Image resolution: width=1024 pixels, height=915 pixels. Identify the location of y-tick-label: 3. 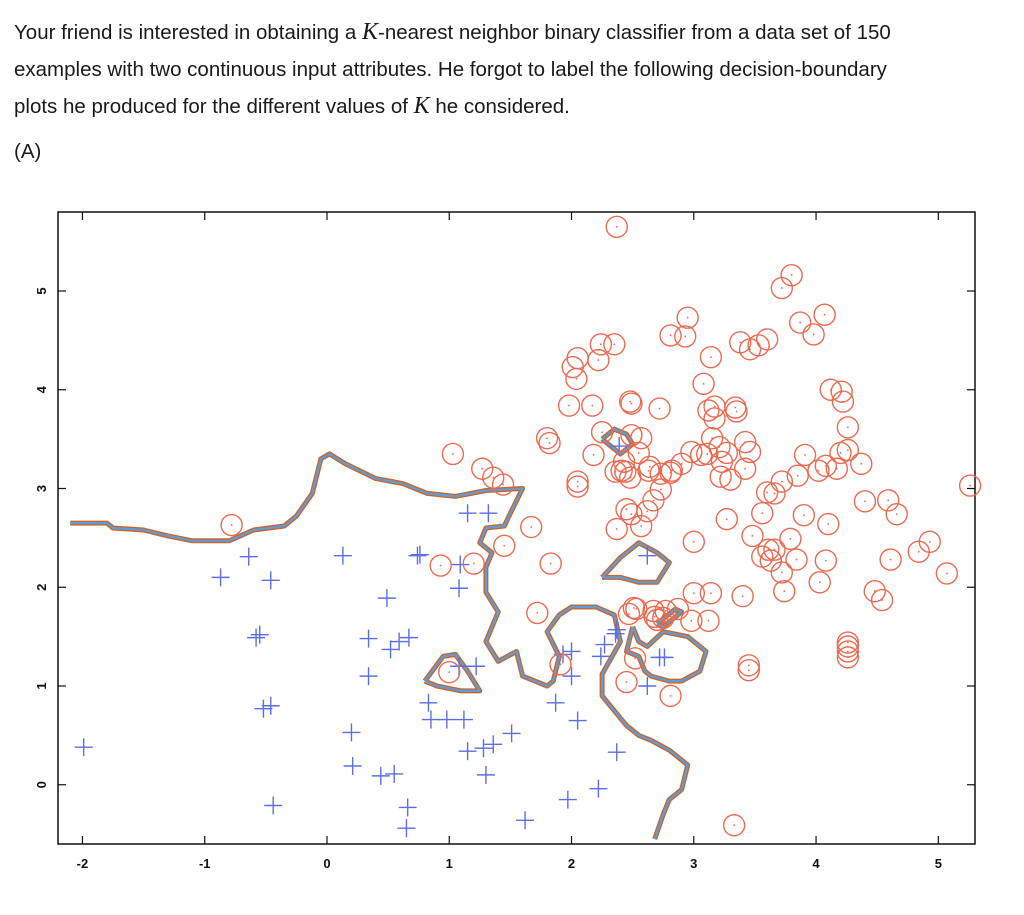
(41, 488).